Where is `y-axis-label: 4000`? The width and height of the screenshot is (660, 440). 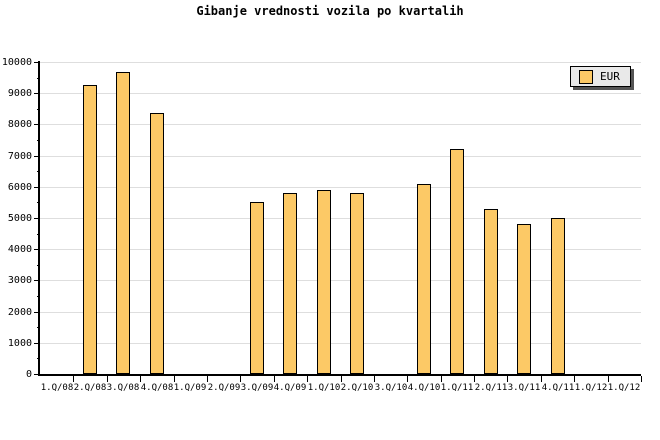
y-axis-label: 4000 is located at coordinates (19, 249).